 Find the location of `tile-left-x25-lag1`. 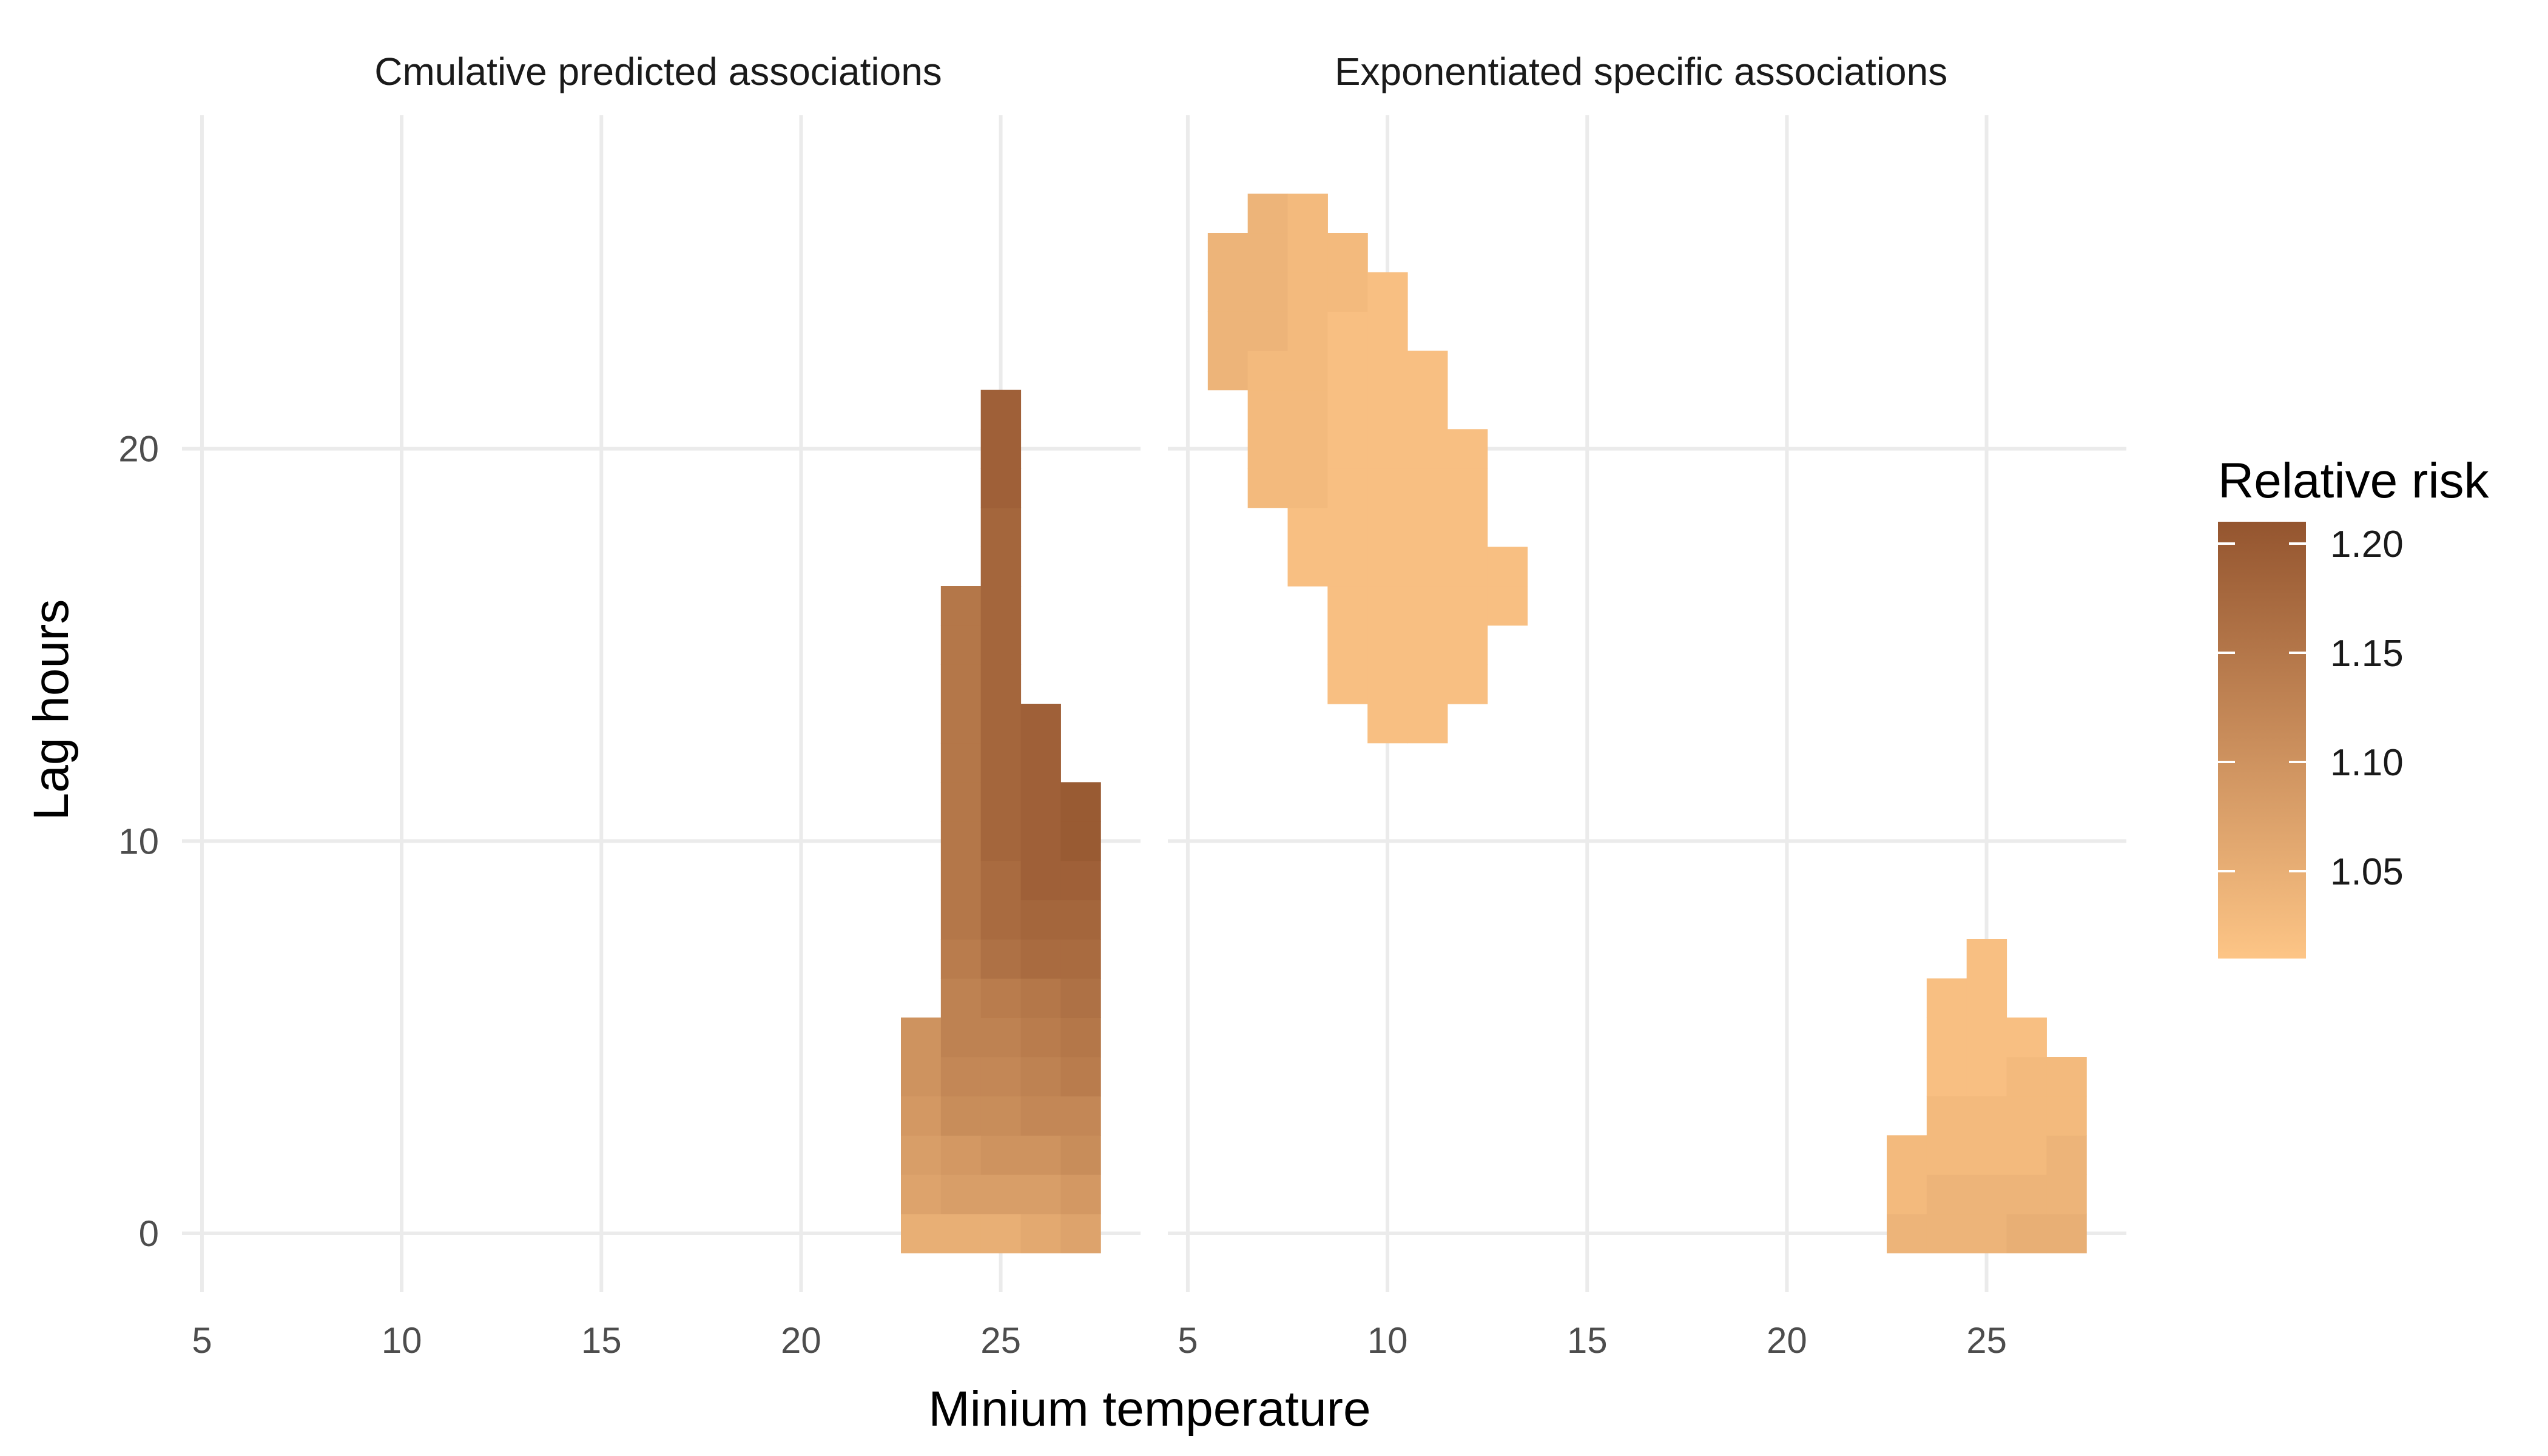

tile-left-x25-lag1 is located at coordinates (1001, 1195).